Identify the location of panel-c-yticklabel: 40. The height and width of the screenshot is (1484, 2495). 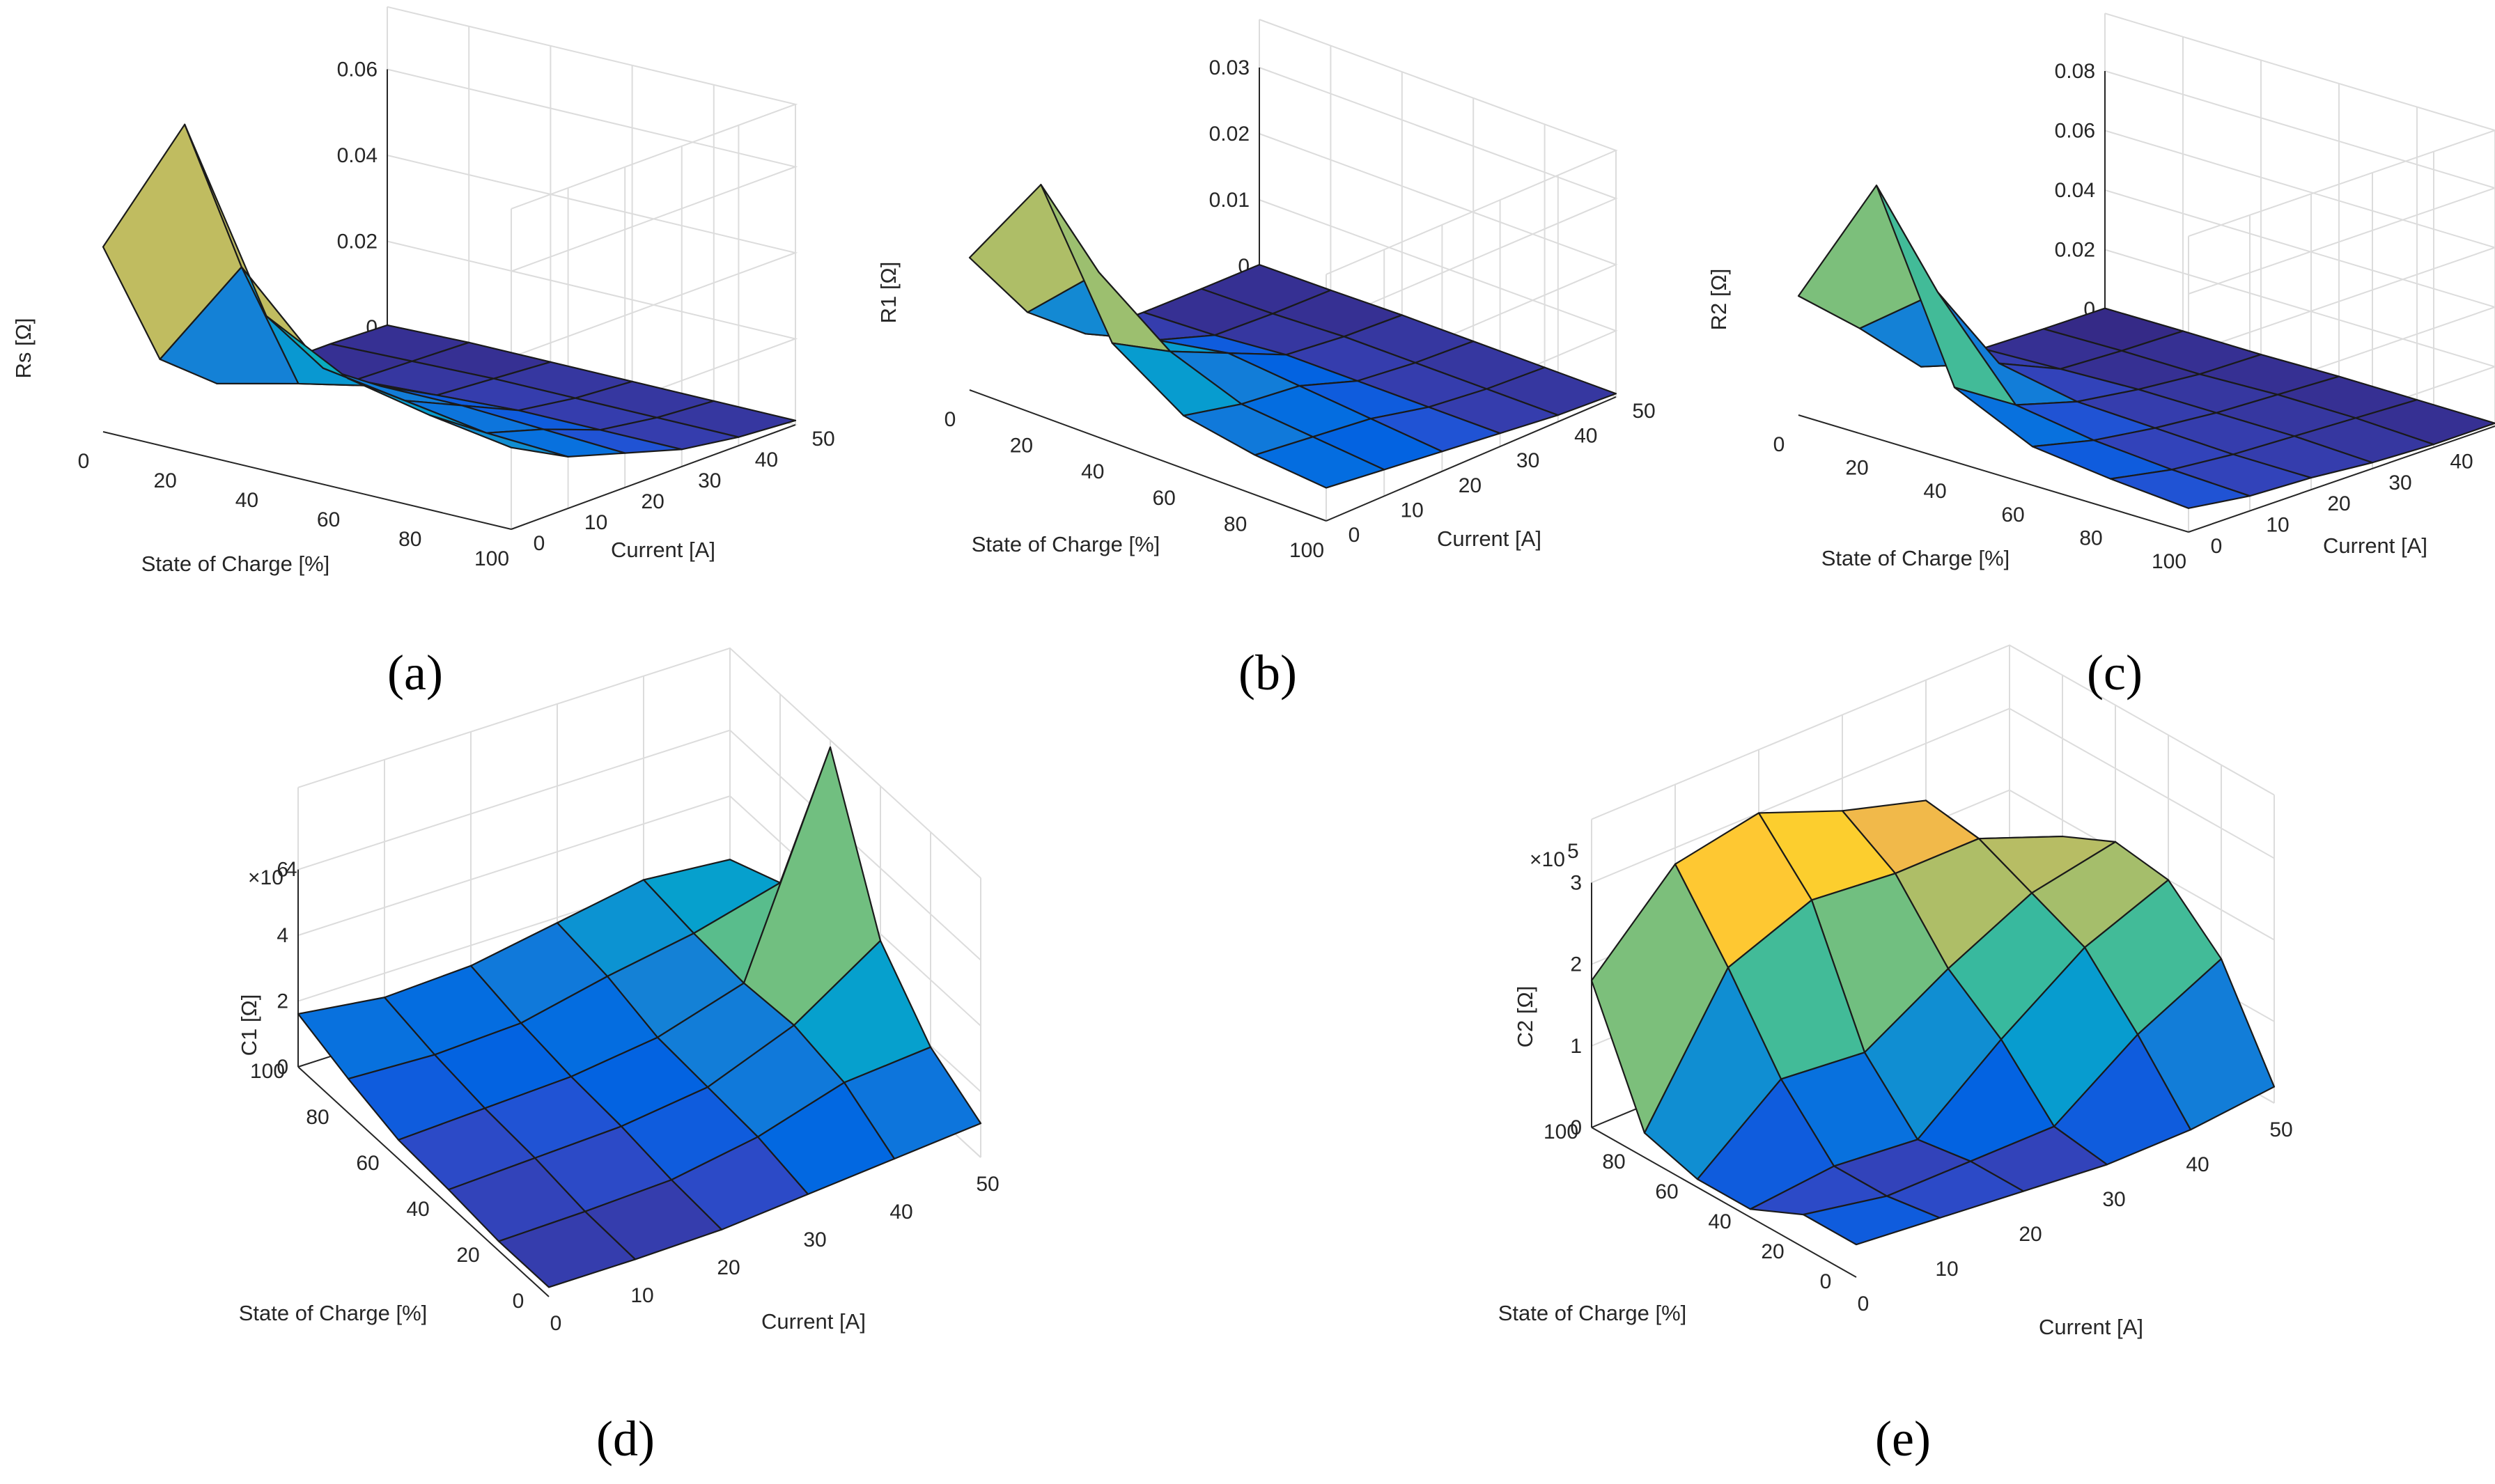
(2461, 461).